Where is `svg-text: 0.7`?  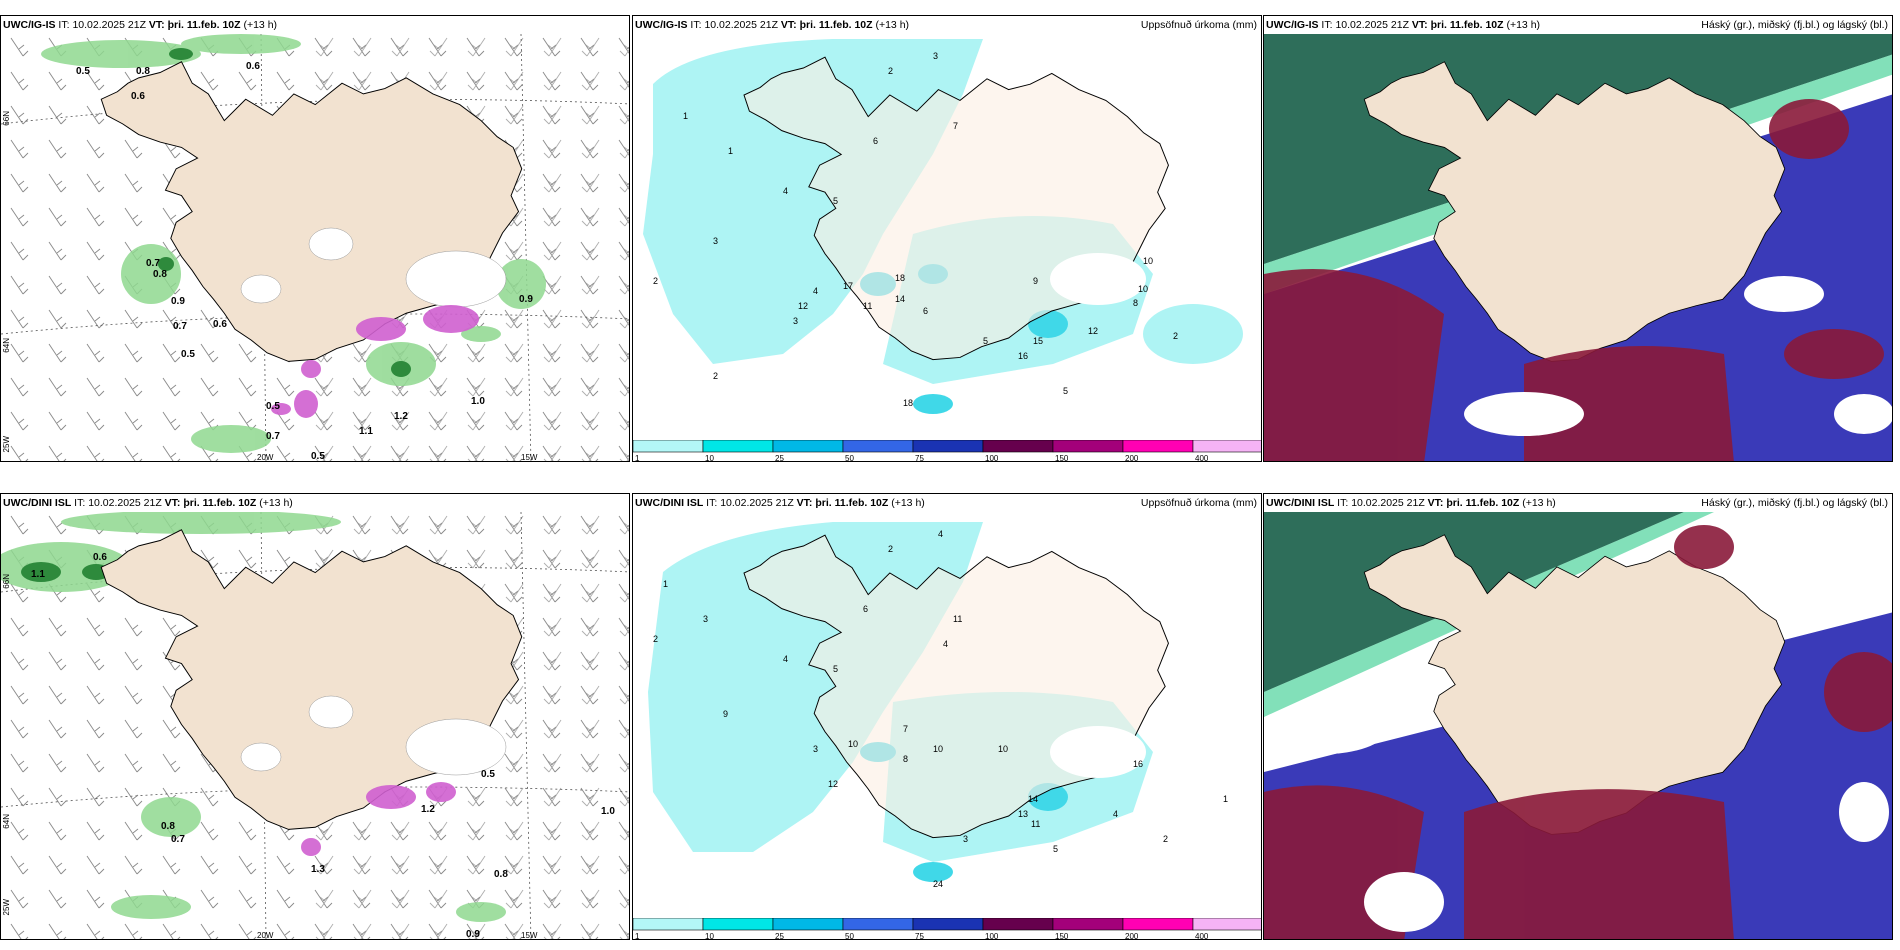 svg-text: 0.7 is located at coordinates (180, 326).